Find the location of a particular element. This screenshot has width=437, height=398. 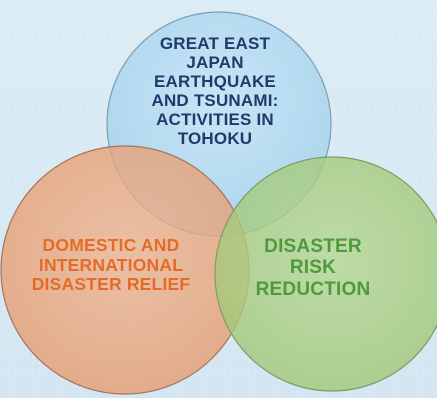

right-label-line: REDUCTION is located at coordinates (313, 289).